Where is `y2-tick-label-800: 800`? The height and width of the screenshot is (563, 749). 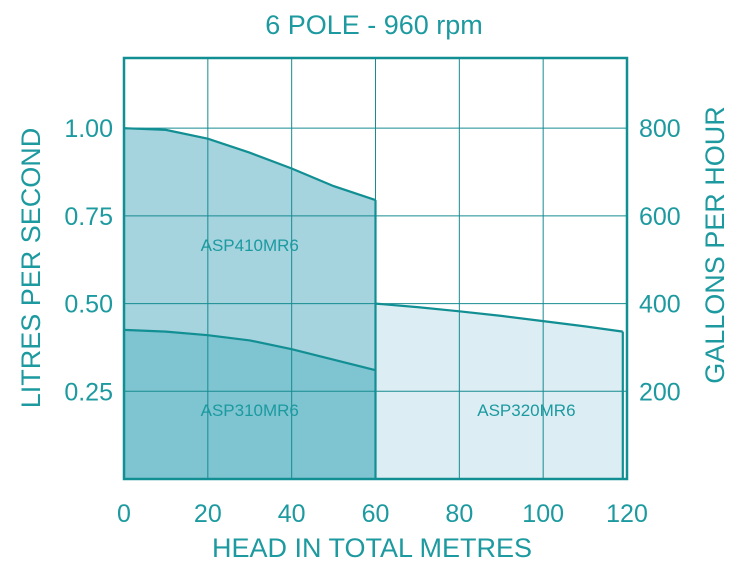
y2-tick-label-800: 800 is located at coordinates (660, 129).